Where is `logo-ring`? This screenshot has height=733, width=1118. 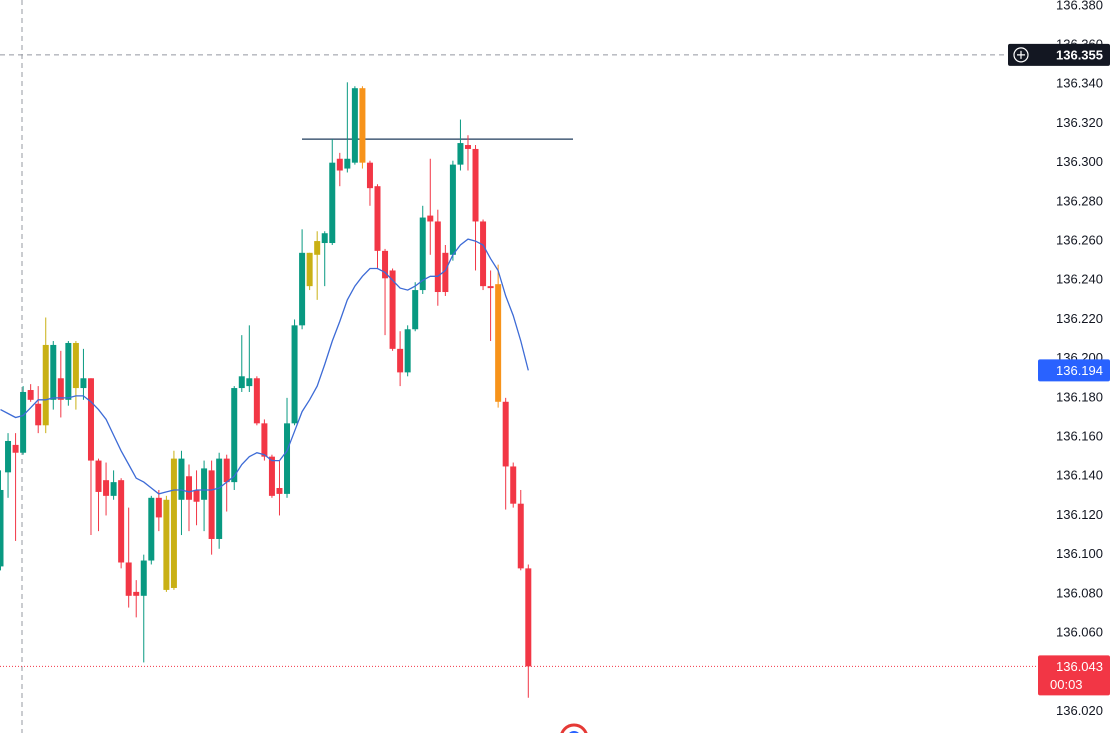
logo-ring is located at coordinates (574, 728).